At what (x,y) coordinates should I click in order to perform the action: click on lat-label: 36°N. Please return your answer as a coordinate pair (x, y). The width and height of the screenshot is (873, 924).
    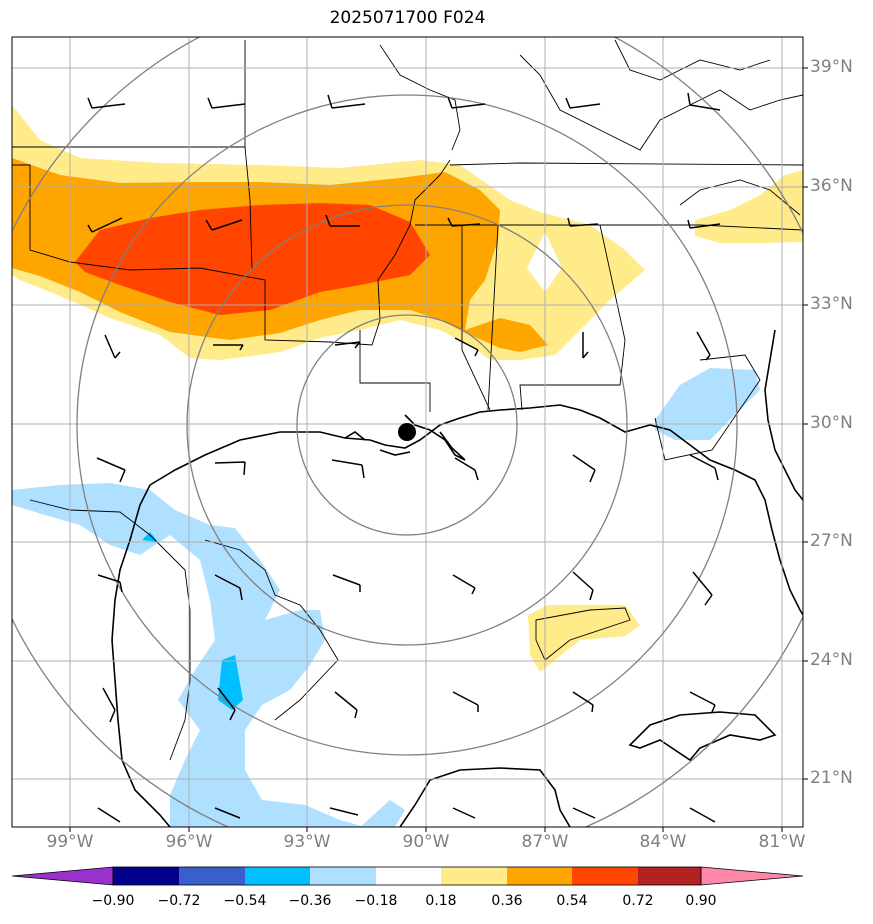
    Looking at the image, I should click on (831, 186).